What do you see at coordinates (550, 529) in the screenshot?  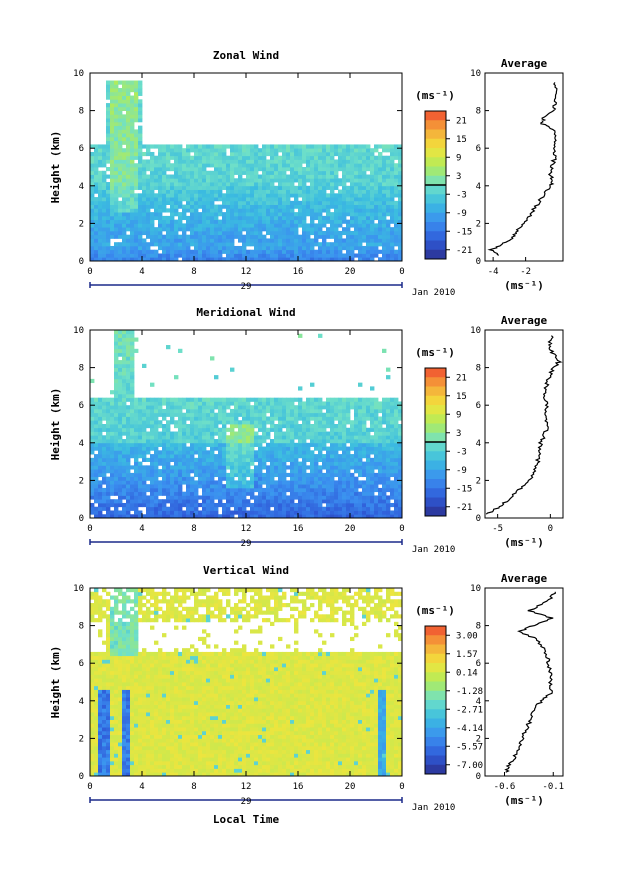 I see `profile-x-tick-label: 0` at bounding box center [550, 529].